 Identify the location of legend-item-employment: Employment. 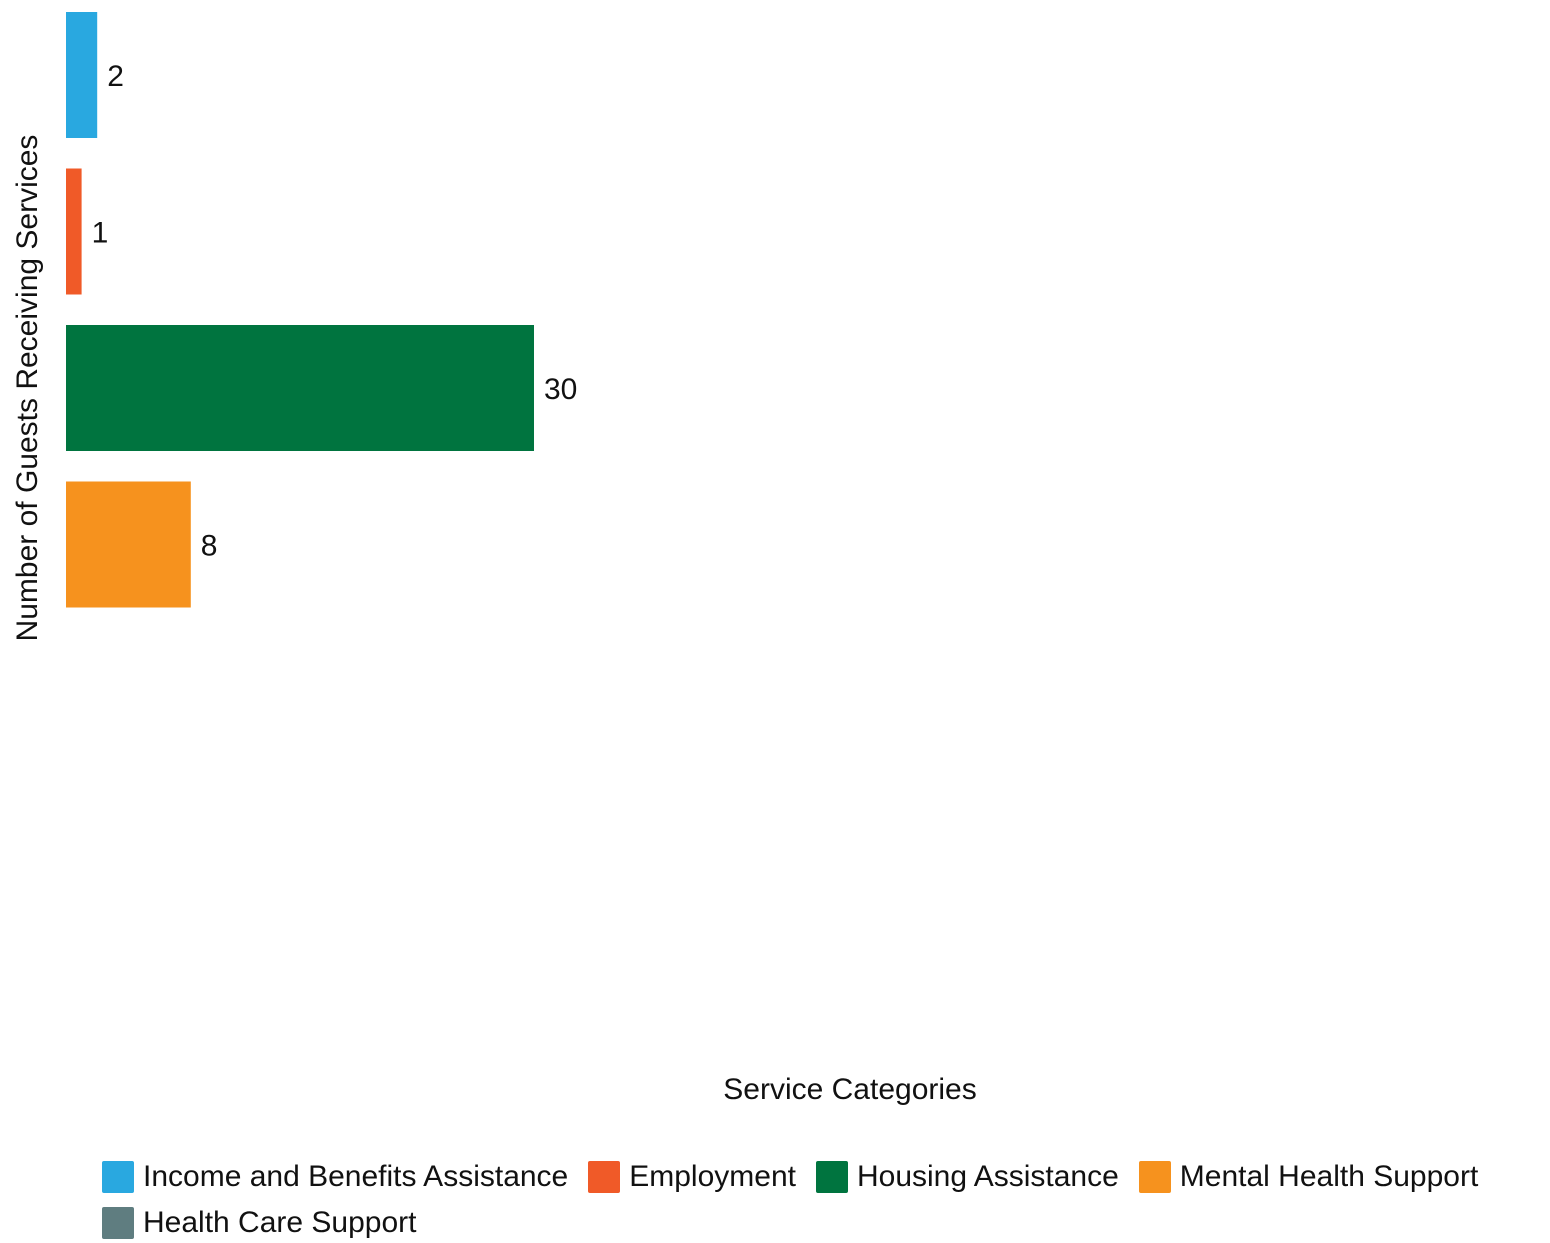
(692, 1177).